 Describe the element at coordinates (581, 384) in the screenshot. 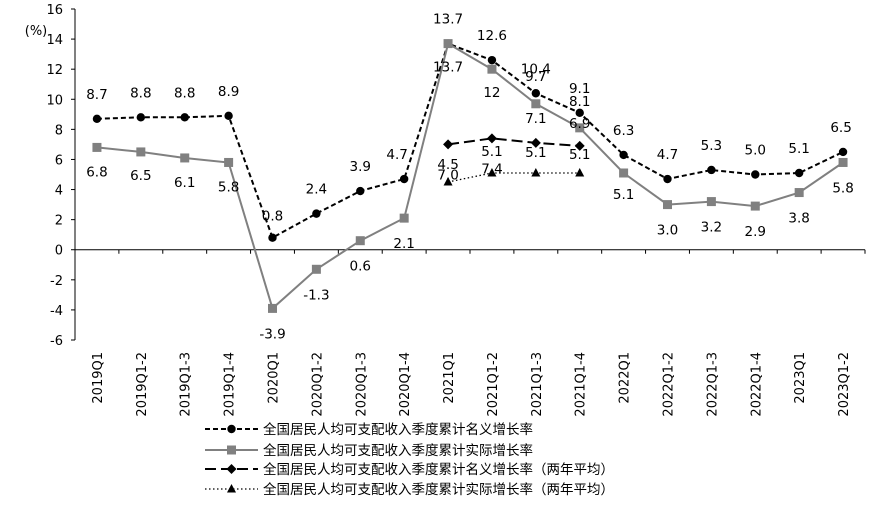

I see `x-tick-label: 2021Q1-4` at that location.